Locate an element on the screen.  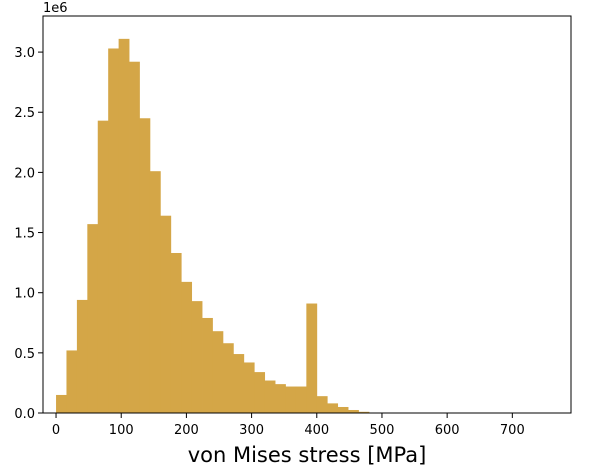
x-tick-label: 500 is located at coordinates (382, 430).